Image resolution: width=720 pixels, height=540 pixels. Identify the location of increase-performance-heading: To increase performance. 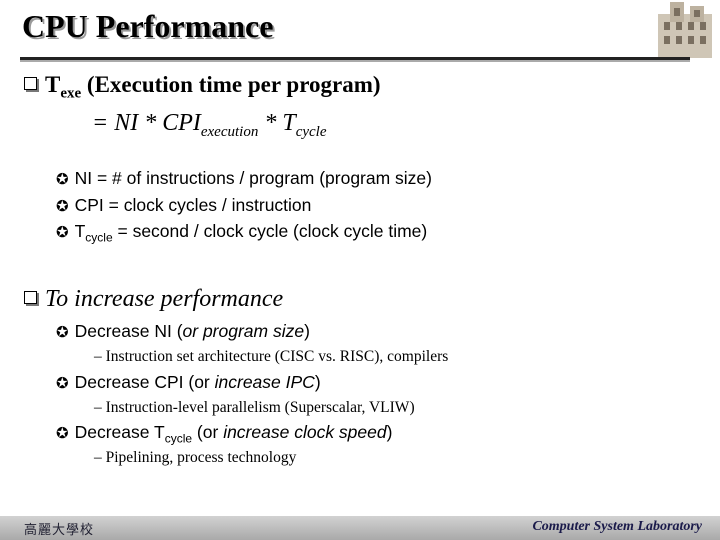
(153, 299).